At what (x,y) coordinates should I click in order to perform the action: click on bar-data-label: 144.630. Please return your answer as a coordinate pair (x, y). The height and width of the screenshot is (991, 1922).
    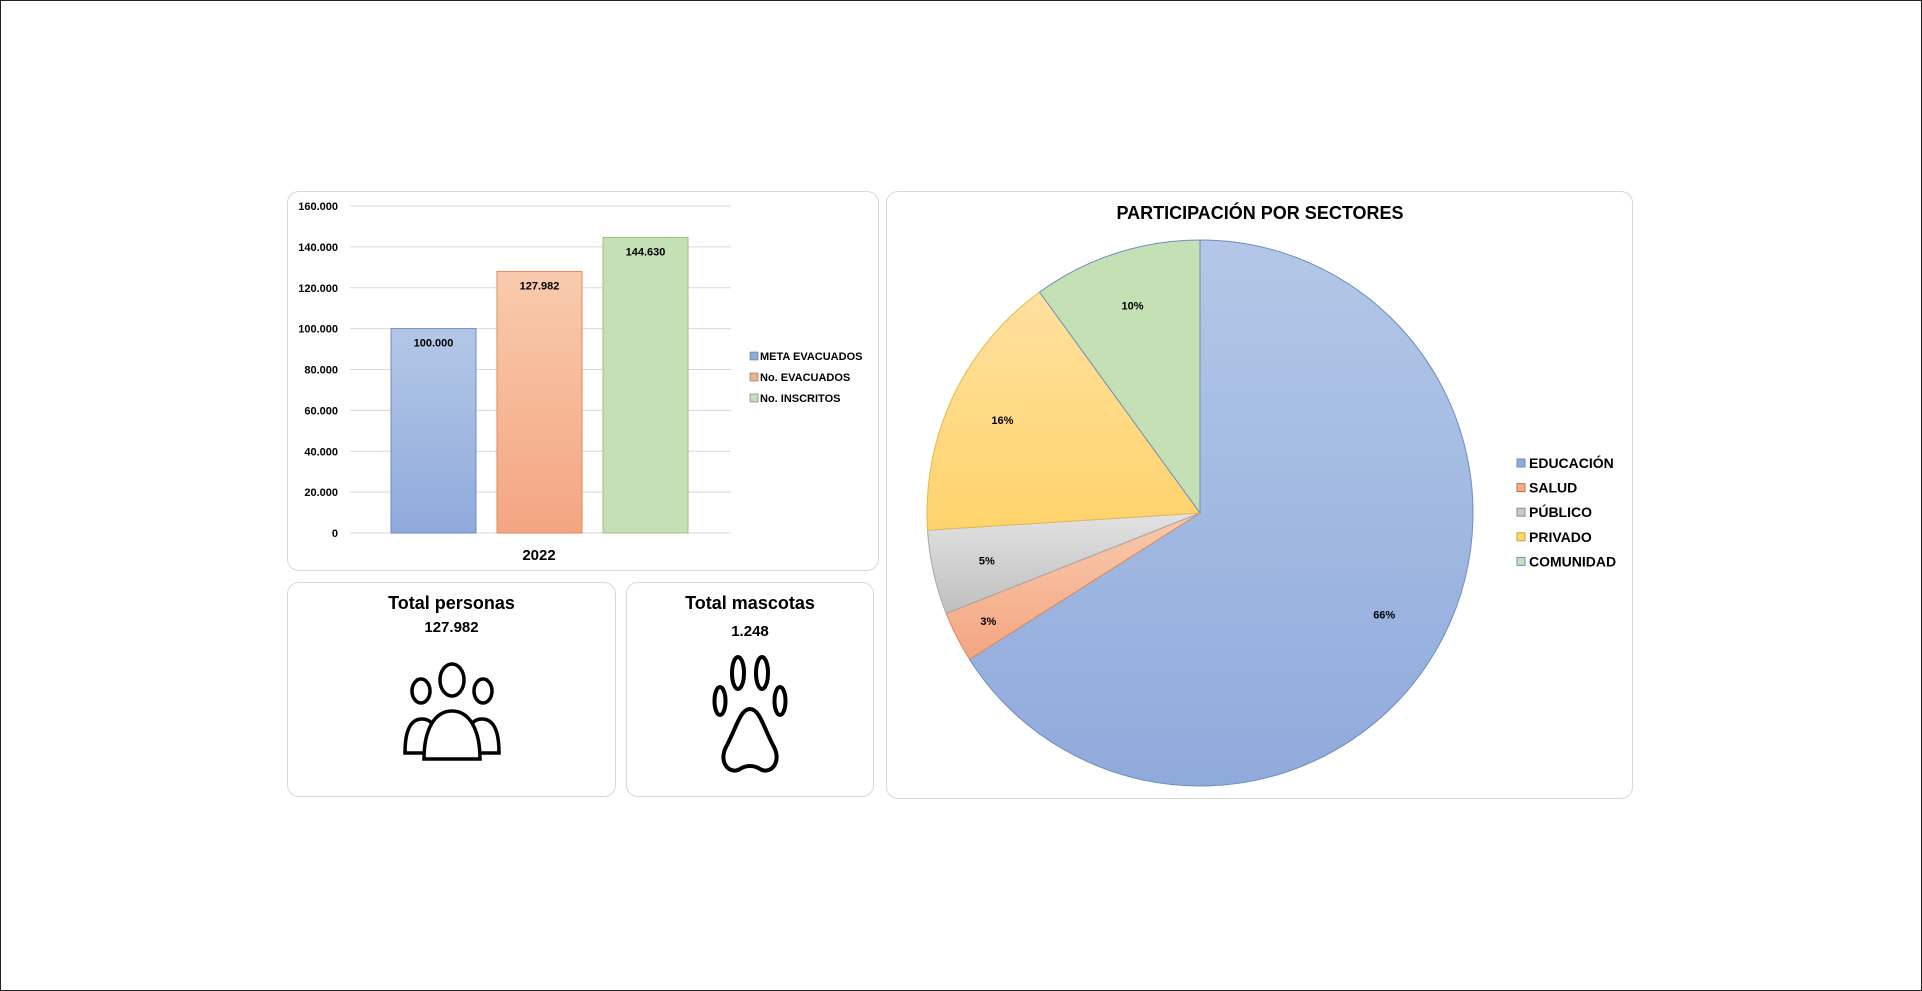
    Looking at the image, I should click on (646, 252).